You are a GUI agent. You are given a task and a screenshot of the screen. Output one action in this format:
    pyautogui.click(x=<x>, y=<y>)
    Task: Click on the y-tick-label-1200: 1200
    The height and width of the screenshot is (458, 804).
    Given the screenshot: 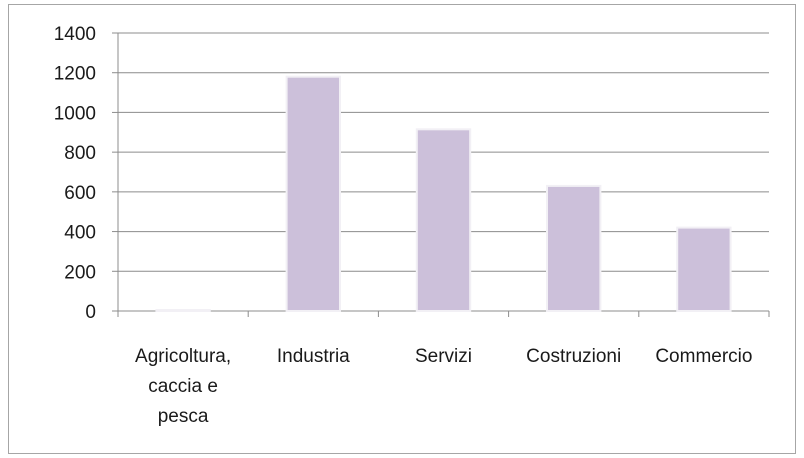 What is the action you would take?
    pyautogui.click(x=75, y=74)
    